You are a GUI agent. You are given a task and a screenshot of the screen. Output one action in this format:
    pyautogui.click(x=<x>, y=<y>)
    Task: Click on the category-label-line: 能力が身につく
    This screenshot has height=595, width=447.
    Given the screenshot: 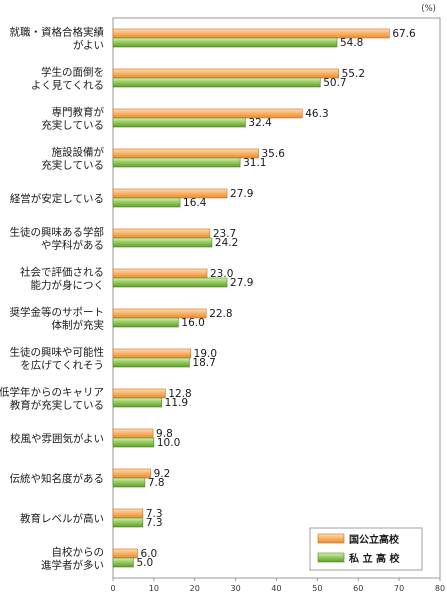 What is the action you would take?
    pyautogui.click(x=68, y=285)
    